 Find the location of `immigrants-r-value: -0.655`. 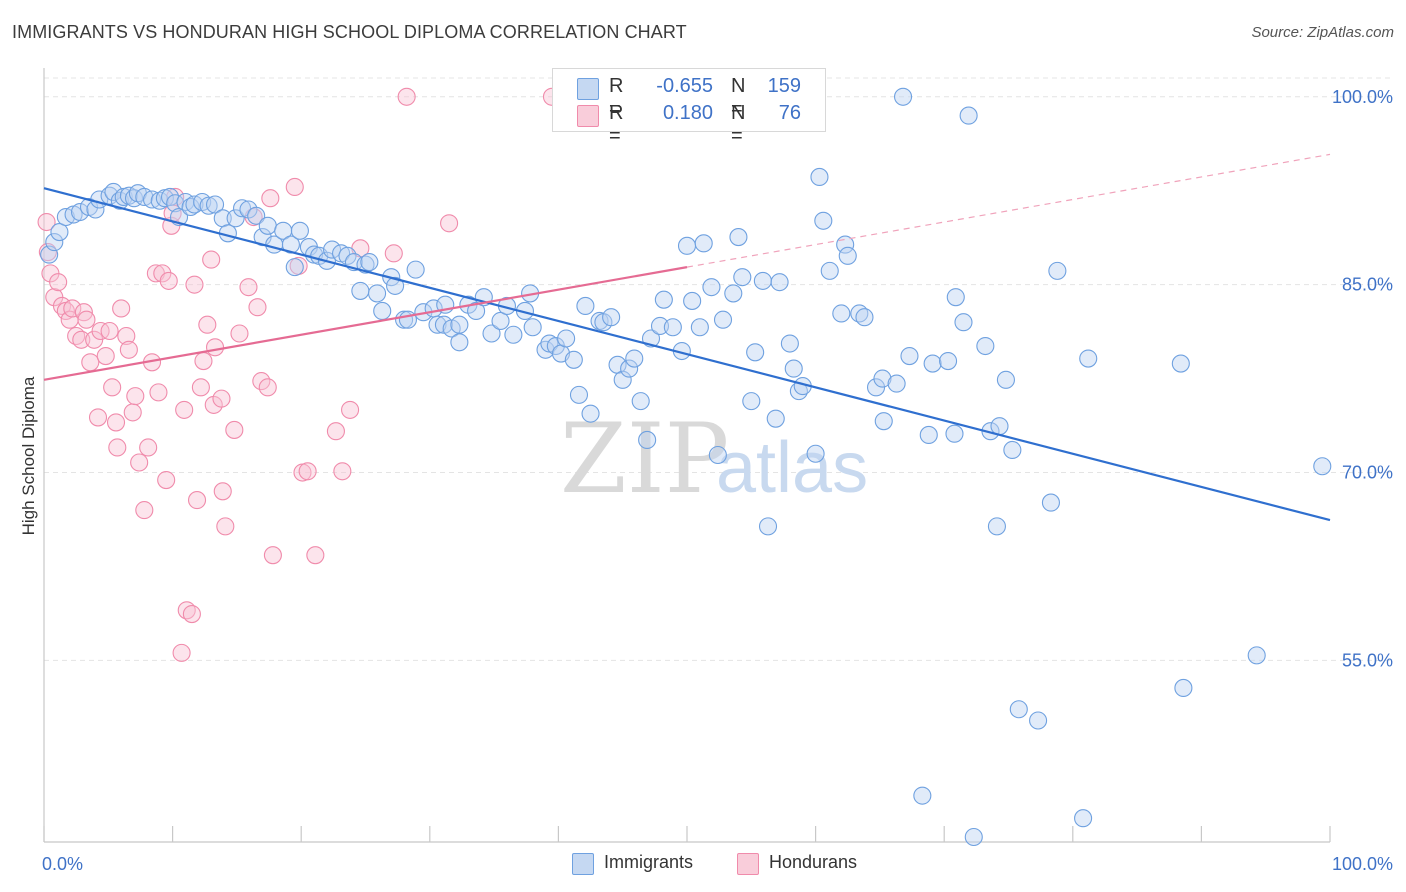

immigrants-r-value: -0.655 is located at coordinates (684, 86).